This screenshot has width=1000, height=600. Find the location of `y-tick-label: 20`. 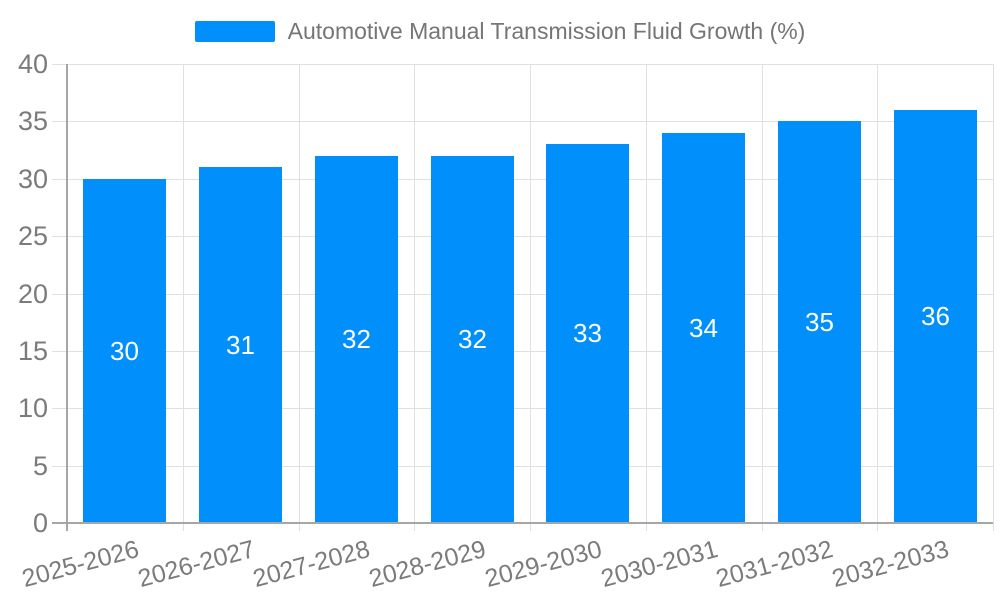

y-tick-label: 20 is located at coordinates (32, 294).